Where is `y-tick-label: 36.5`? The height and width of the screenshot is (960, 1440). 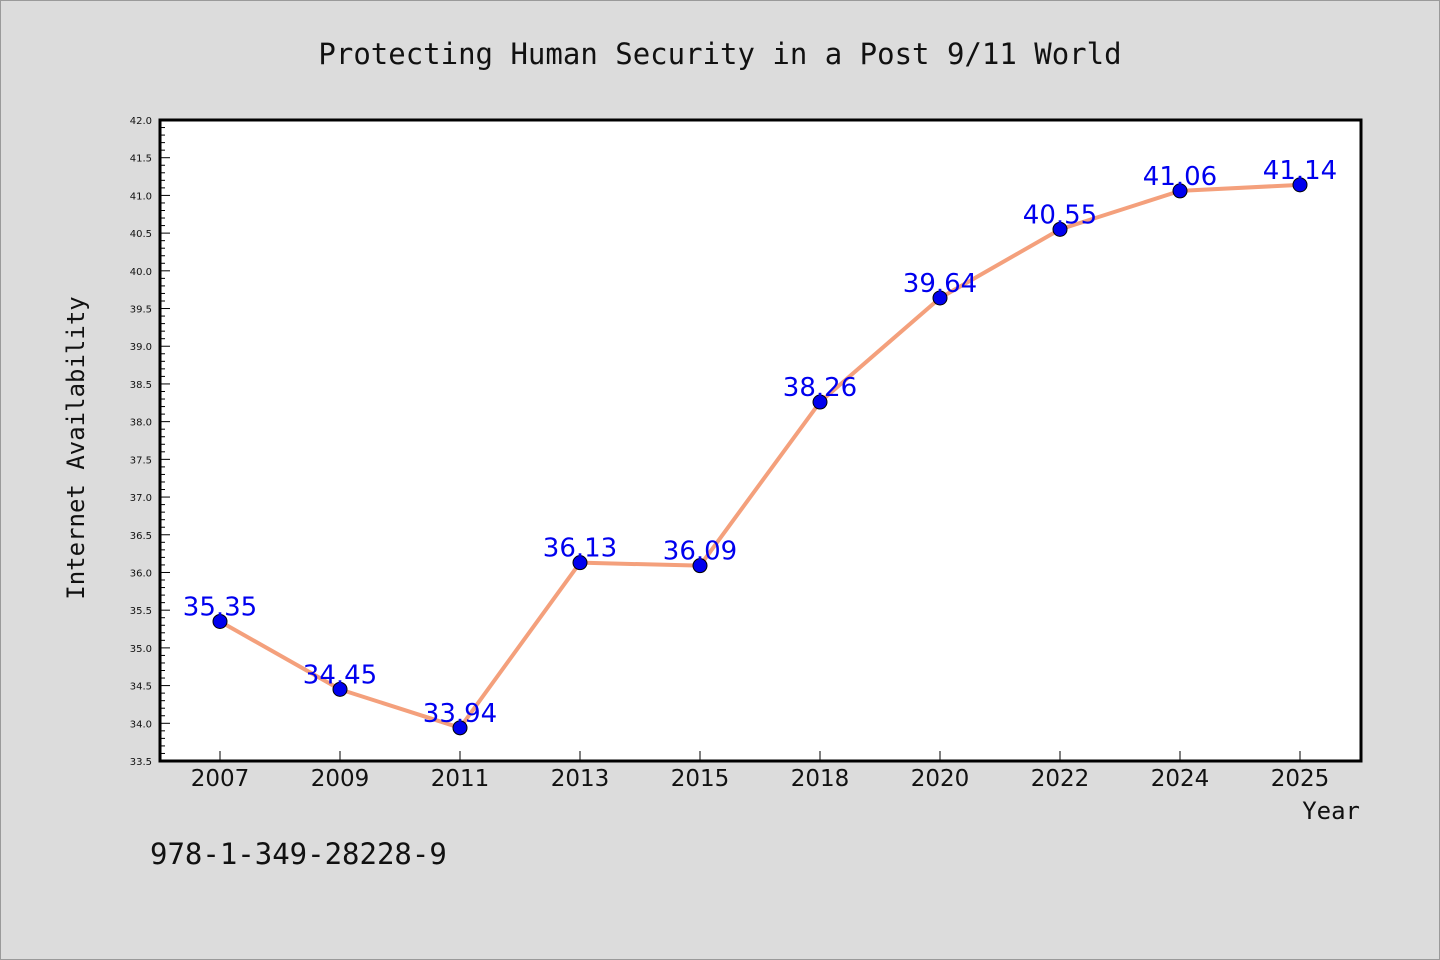 y-tick-label: 36.5 is located at coordinates (141, 536).